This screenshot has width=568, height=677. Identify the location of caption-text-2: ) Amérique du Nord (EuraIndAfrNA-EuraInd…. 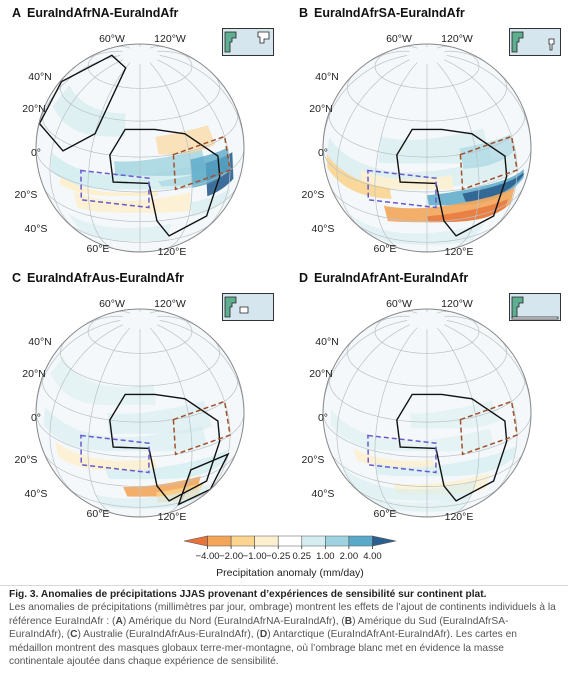
(233, 621).